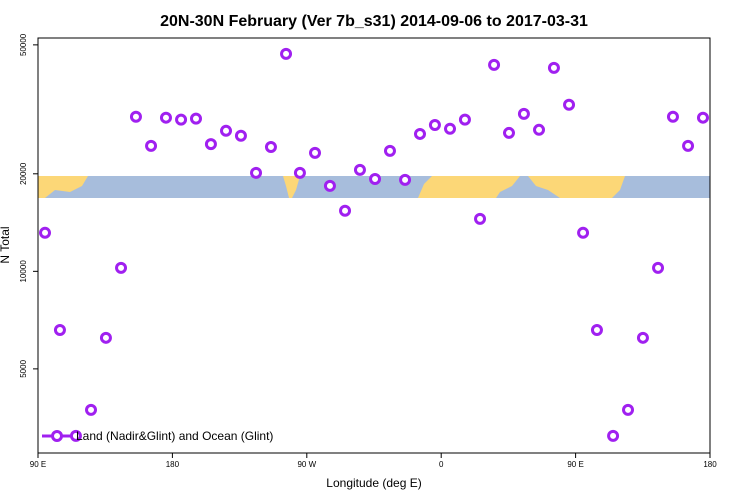 The image size is (750, 500). What do you see at coordinates (23, 368) in the screenshot?
I see `y-tick-label: 5000` at bounding box center [23, 368].